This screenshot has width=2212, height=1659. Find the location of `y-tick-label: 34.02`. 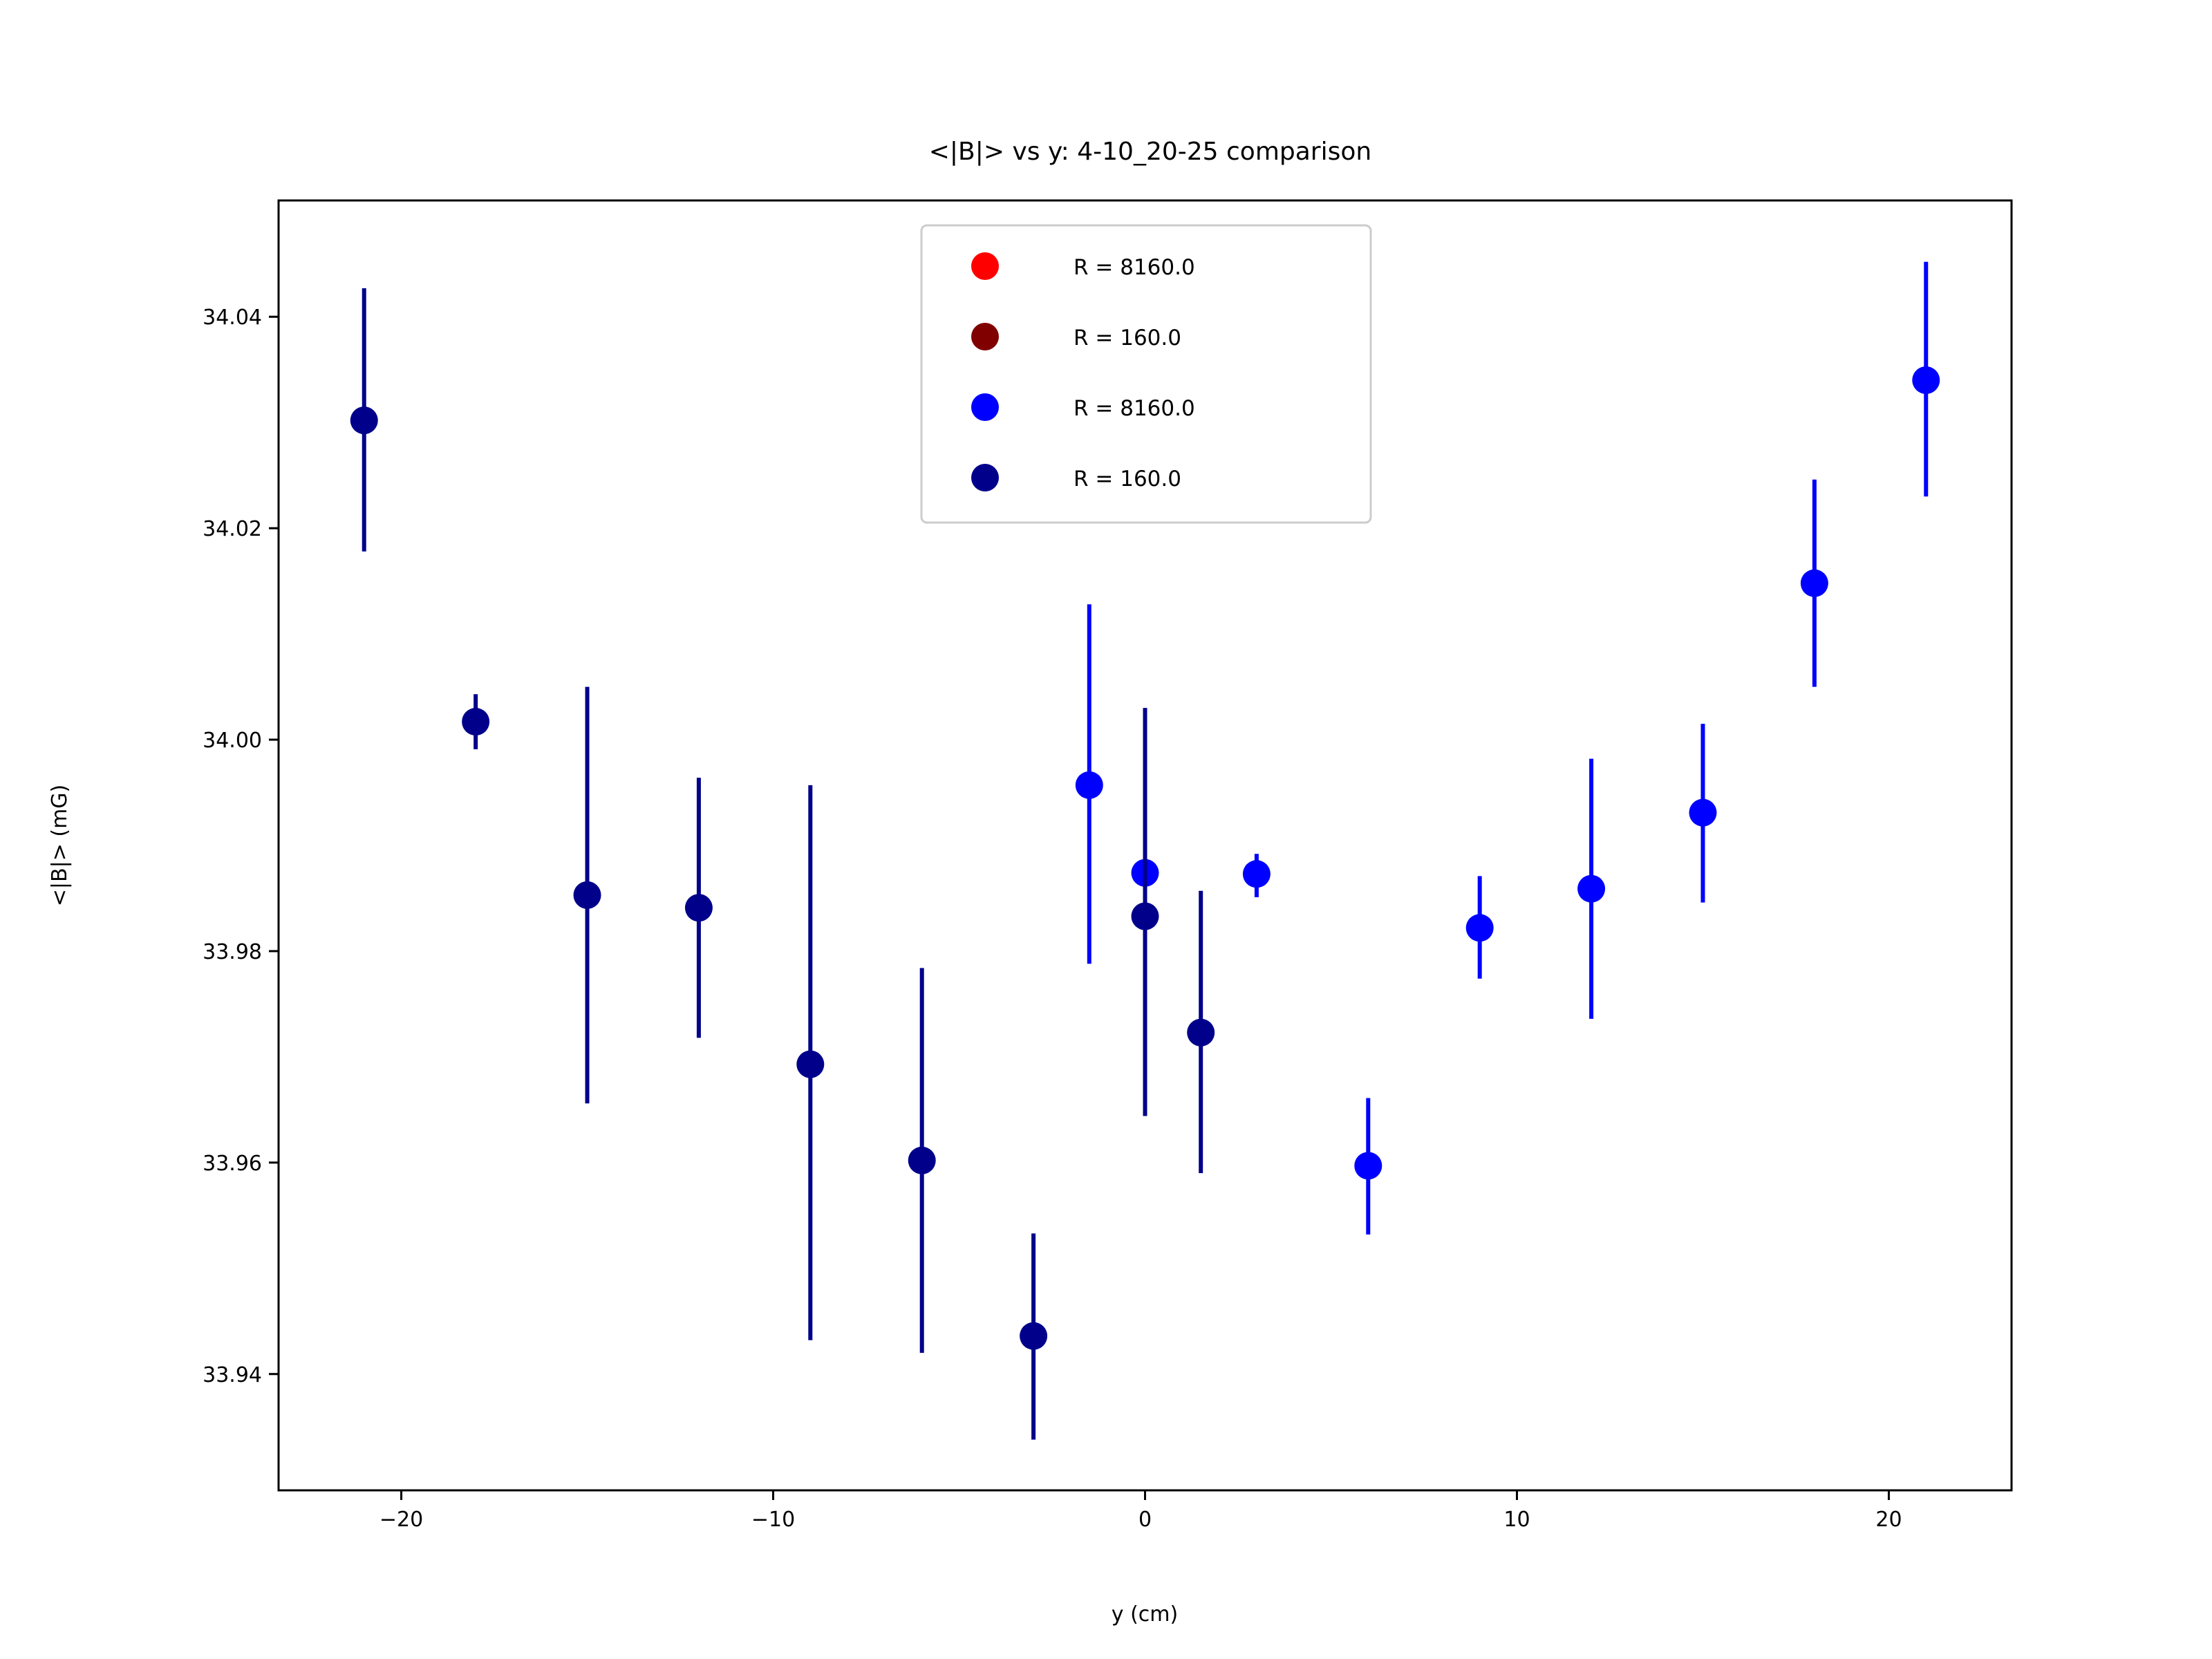

y-tick-label: 34.02 is located at coordinates (232, 529).